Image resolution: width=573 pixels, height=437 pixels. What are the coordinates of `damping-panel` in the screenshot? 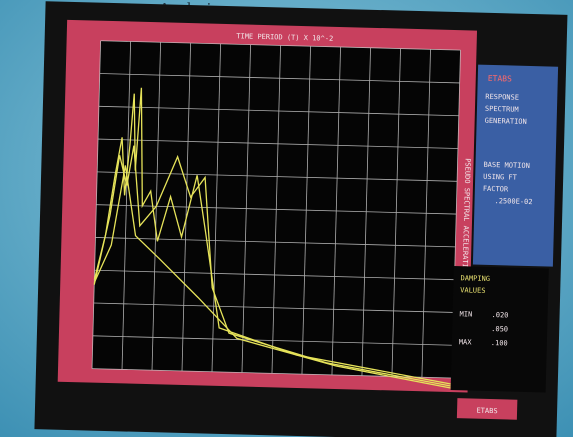 It's located at (499, 329).